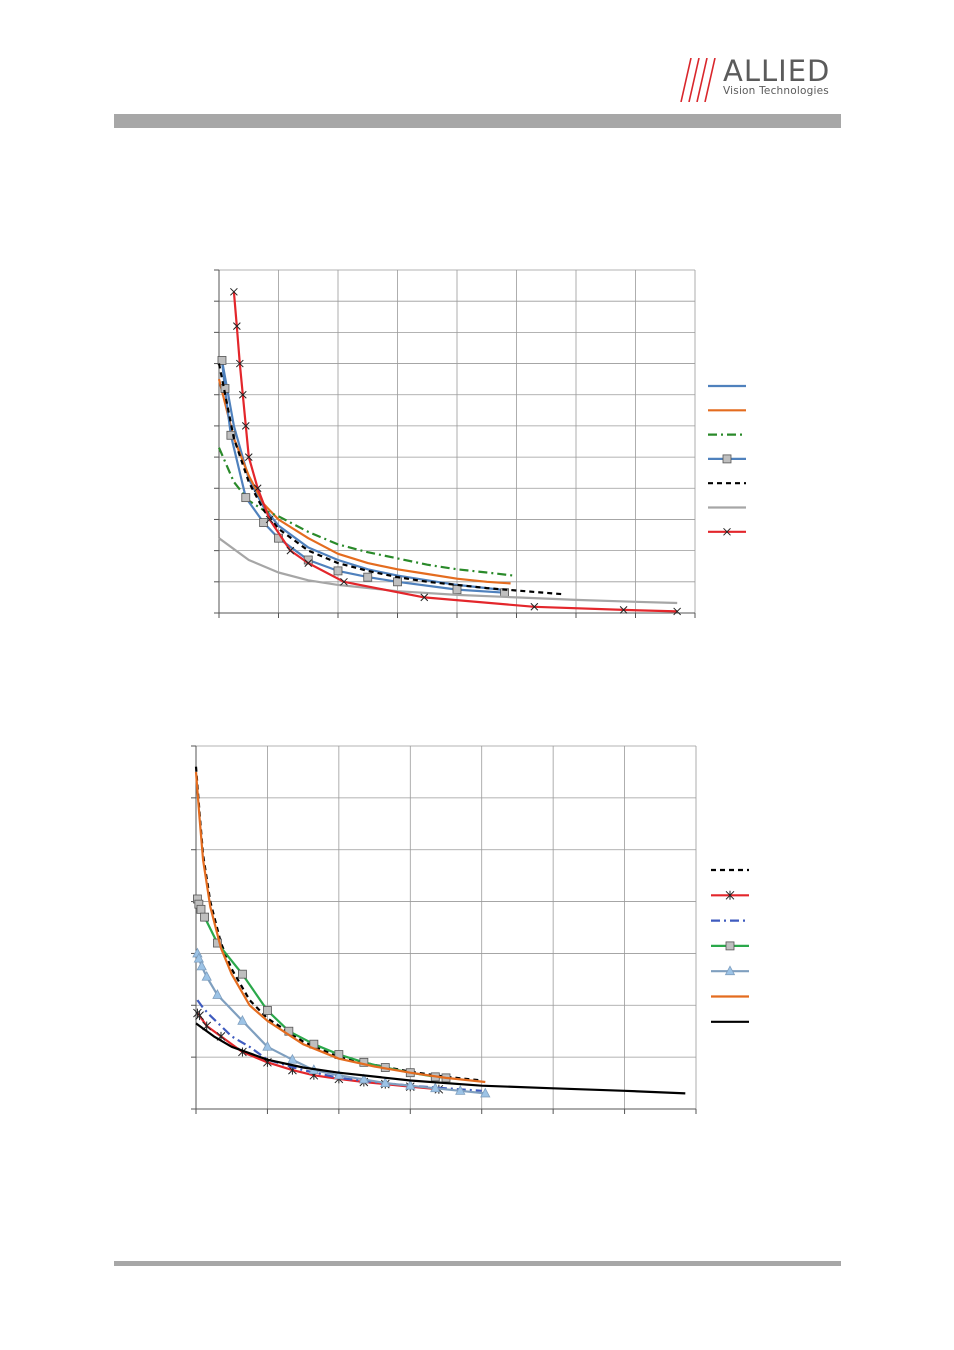  I want to click on chart1-series-4-line, so click(362, 477).